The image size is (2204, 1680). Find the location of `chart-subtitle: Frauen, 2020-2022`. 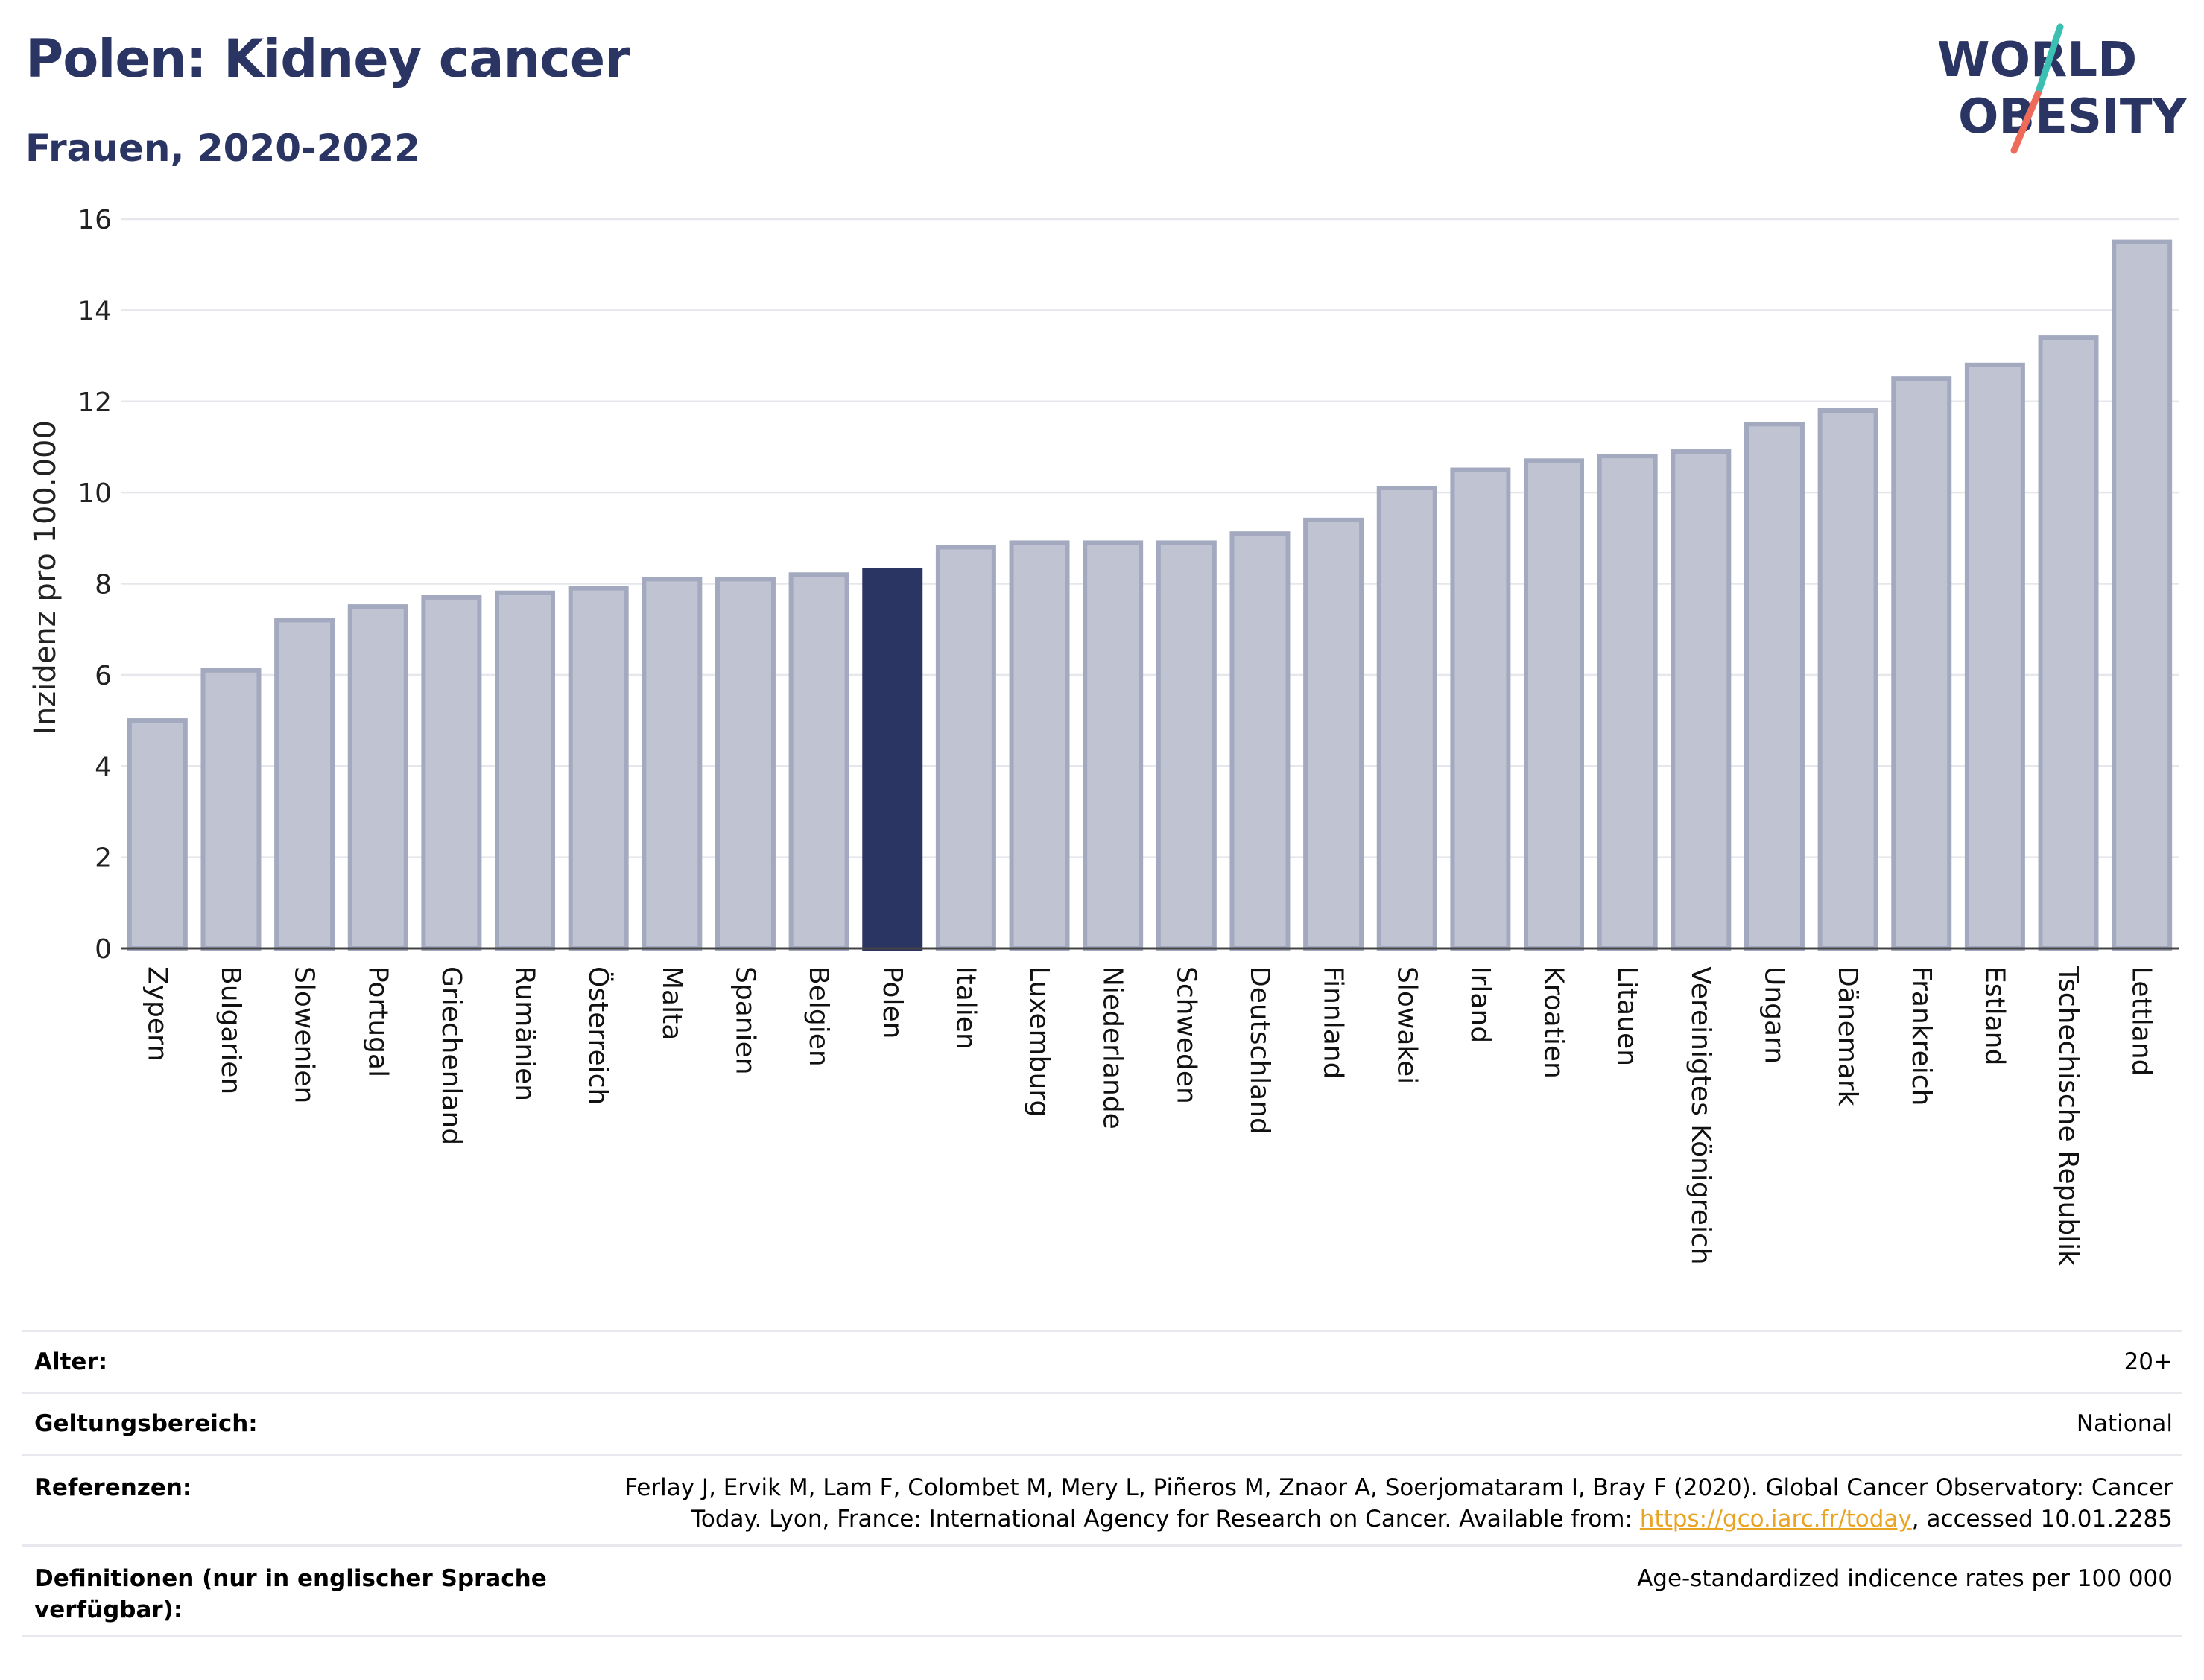

chart-subtitle: Frauen, 2020-2022 is located at coordinates (222, 148).